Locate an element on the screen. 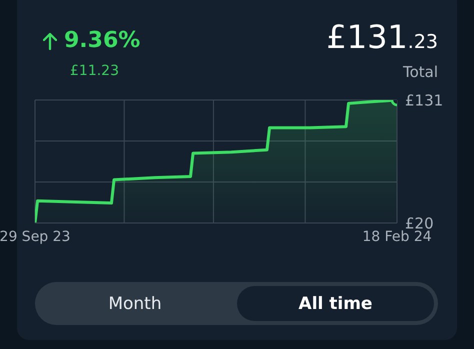 The height and width of the screenshot is (349, 474). chart-subtitle: £11.23 is located at coordinates (94, 71).